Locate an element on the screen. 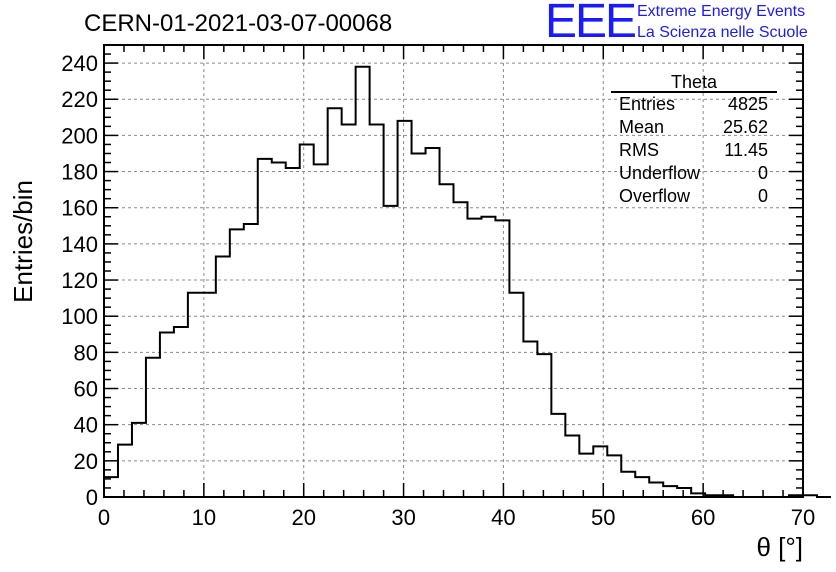 This screenshot has height=572, width=836. y-tick-label: 20 is located at coordinates (86, 461).